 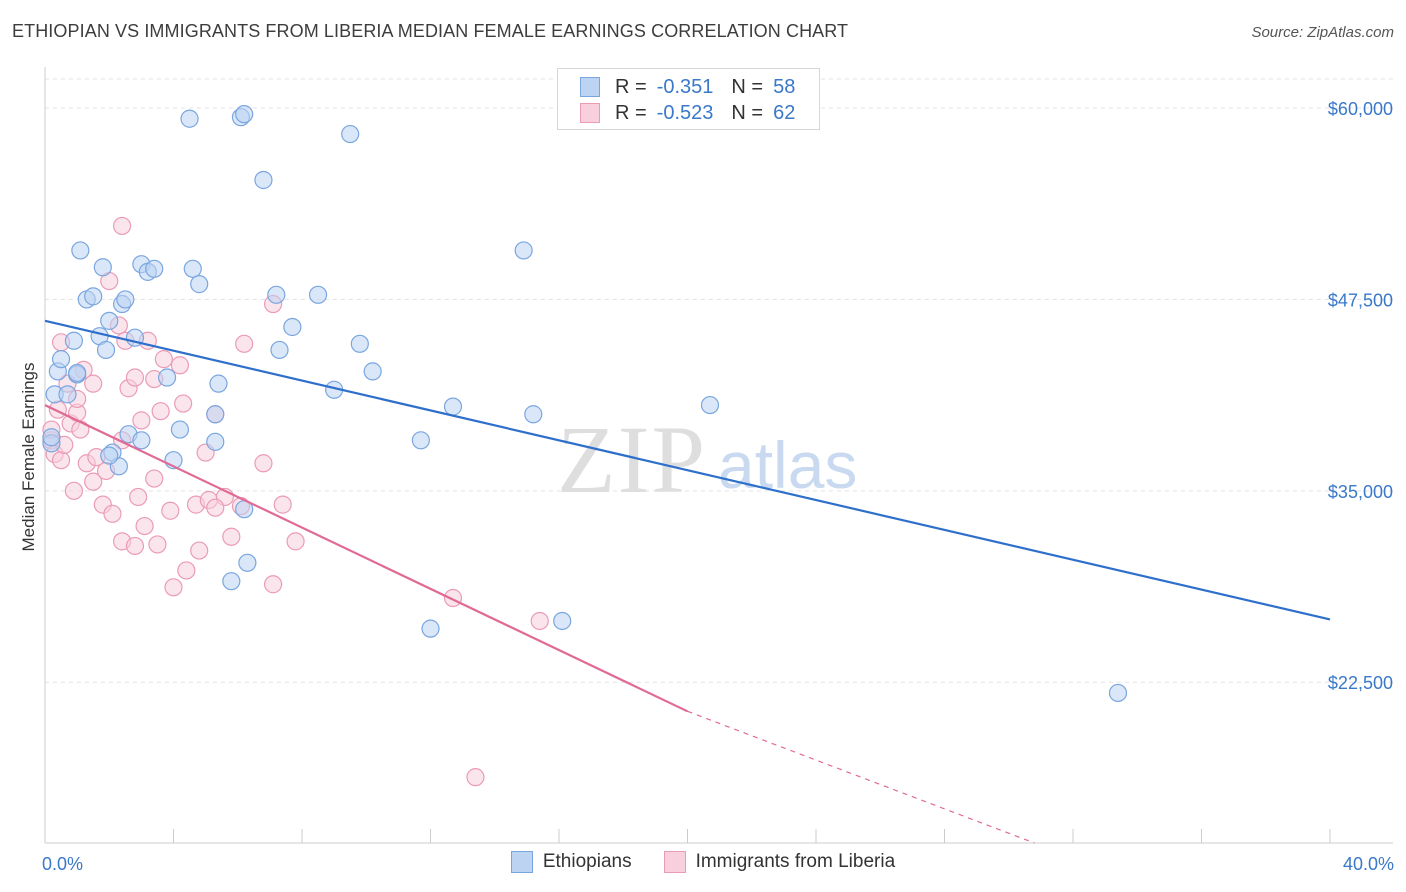 What do you see at coordinates (784, 86) in the screenshot?
I see `legend-n-value-ethiopians: 58` at bounding box center [784, 86].